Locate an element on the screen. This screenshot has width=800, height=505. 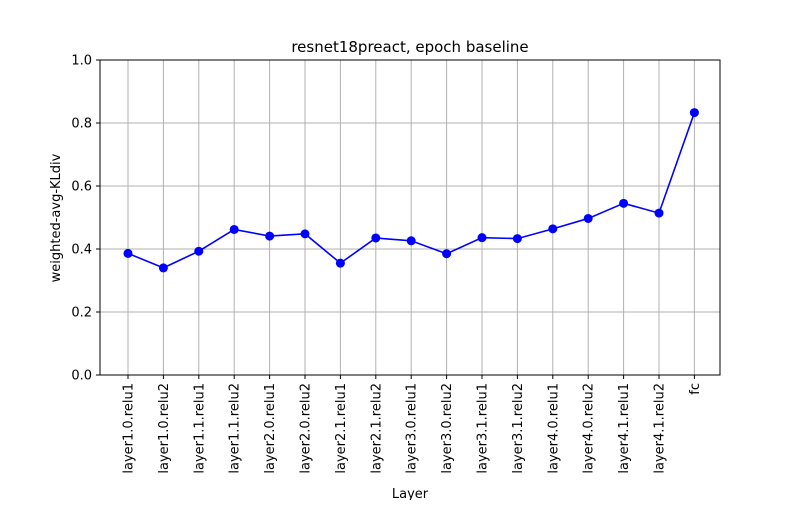
x-tick-label: layer3.0.relu2 is located at coordinates (447, 428).